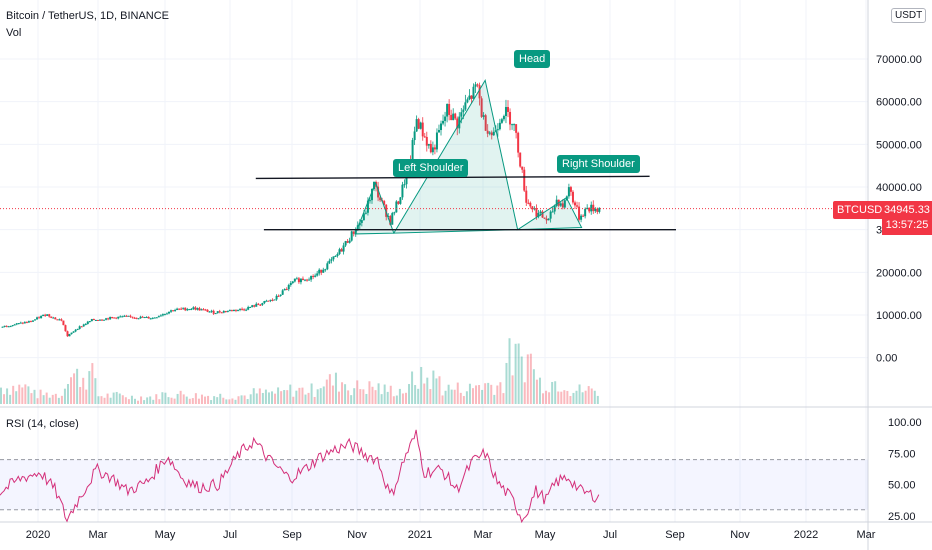 This screenshot has height=550, width=932. I want to click on time-tick-label: Sep, so click(292, 535).